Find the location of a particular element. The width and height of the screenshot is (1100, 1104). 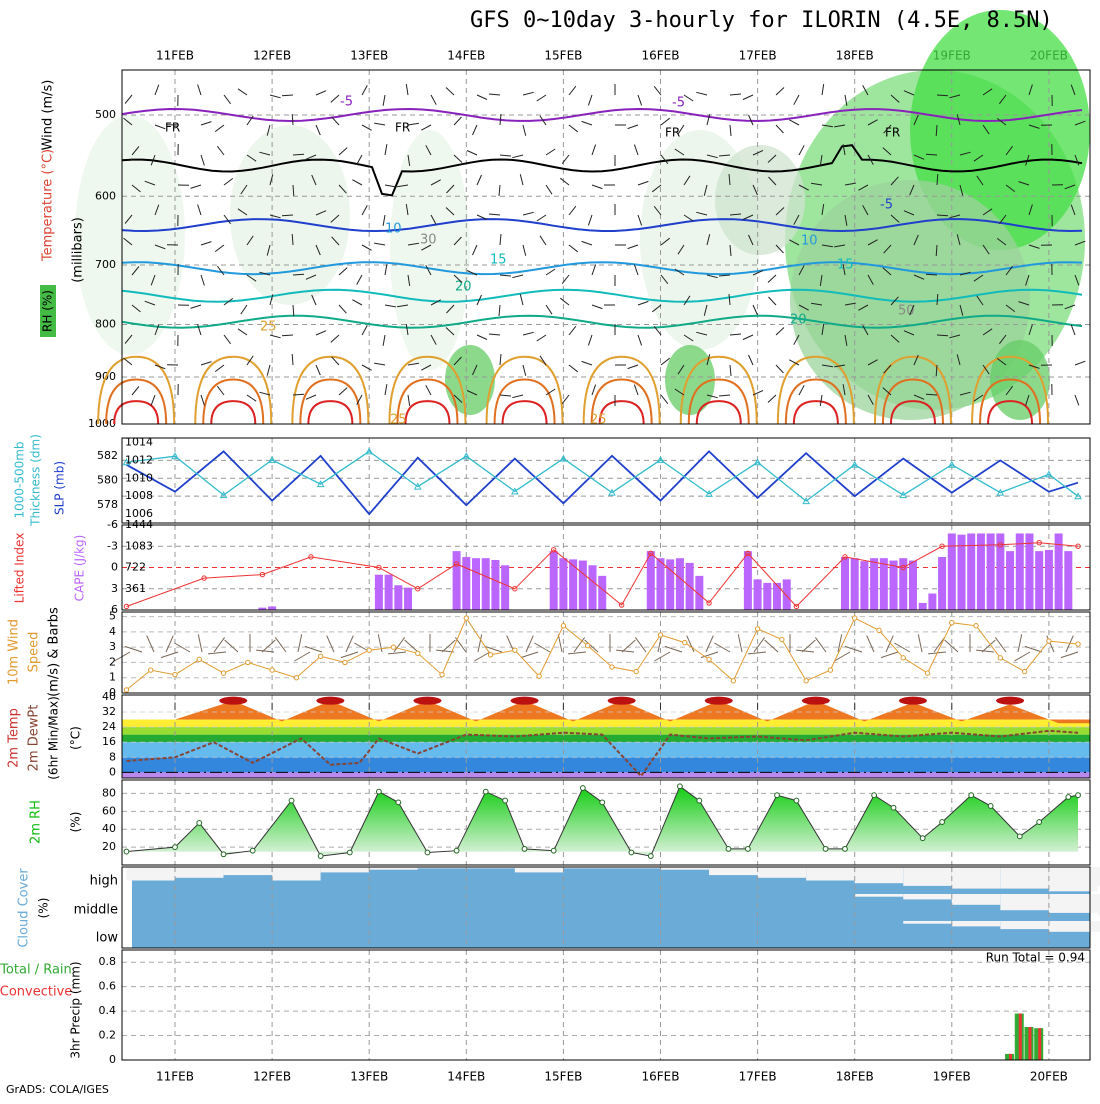

cloud-level-middle: middle is located at coordinates (96, 910).